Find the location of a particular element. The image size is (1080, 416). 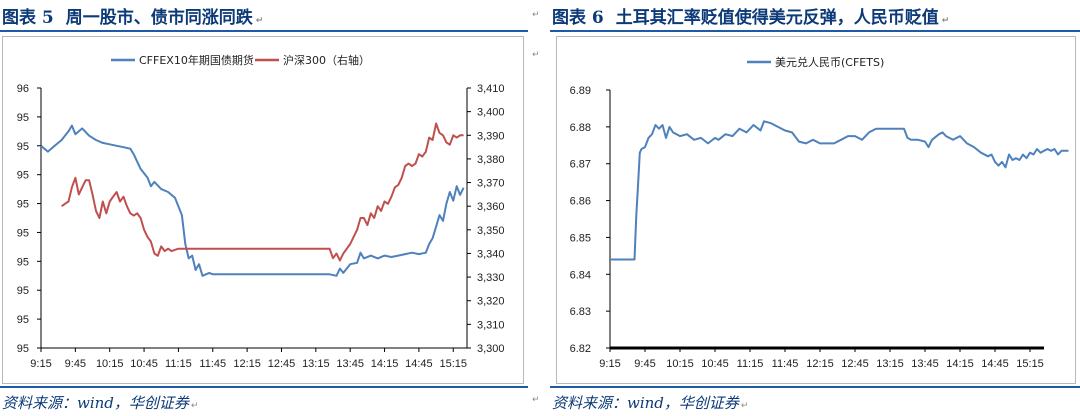

y-right-tick-label: 3,410 is located at coordinates (491, 89).